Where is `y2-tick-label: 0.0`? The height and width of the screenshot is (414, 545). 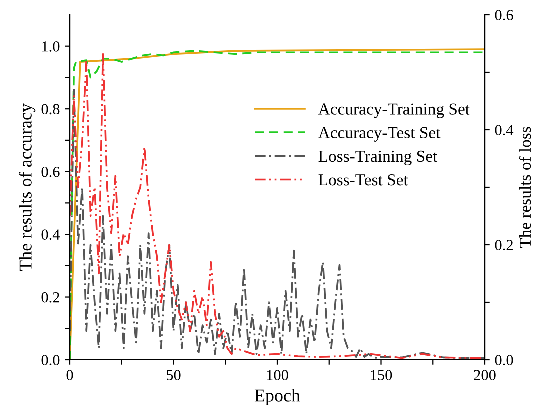
y2-tick-label: 0.0 is located at coordinates (504, 360).